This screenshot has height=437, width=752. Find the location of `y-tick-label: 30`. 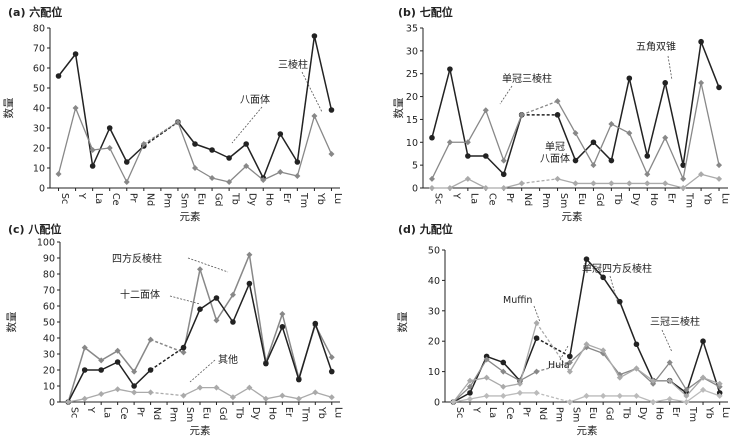

y-tick-label: 30 is located at coordinates (49, 355).